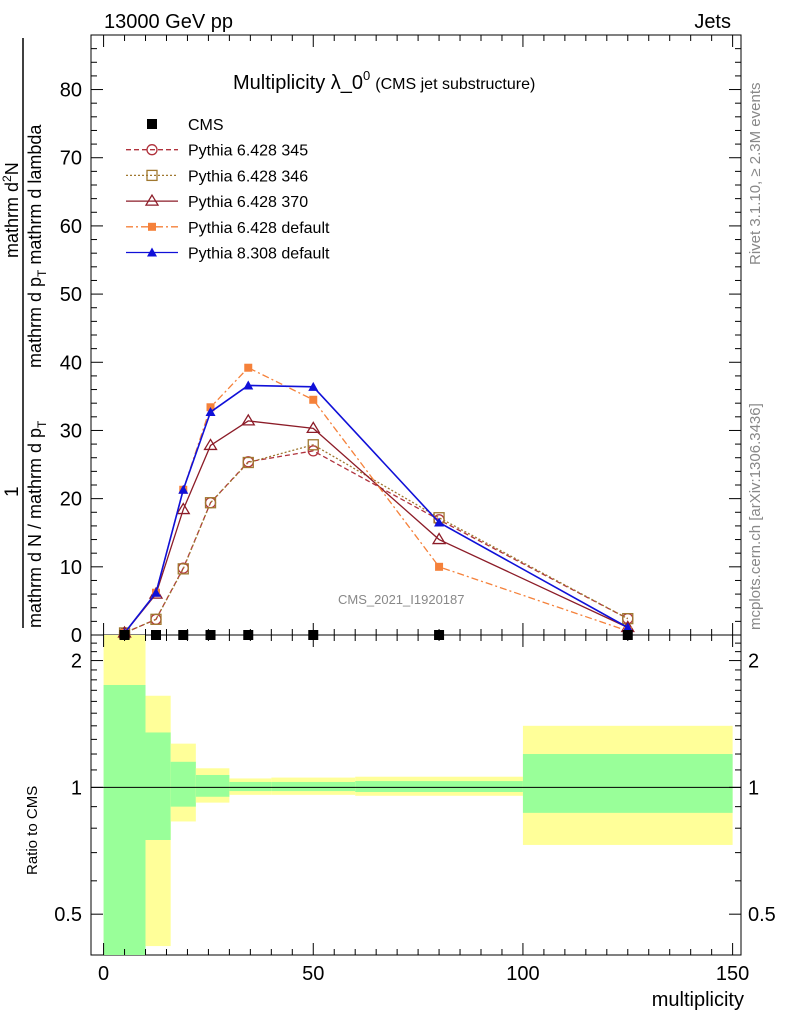 This screenshot has height=1024, width=786. I want to click on header-category: Jets, so click(712, 22).